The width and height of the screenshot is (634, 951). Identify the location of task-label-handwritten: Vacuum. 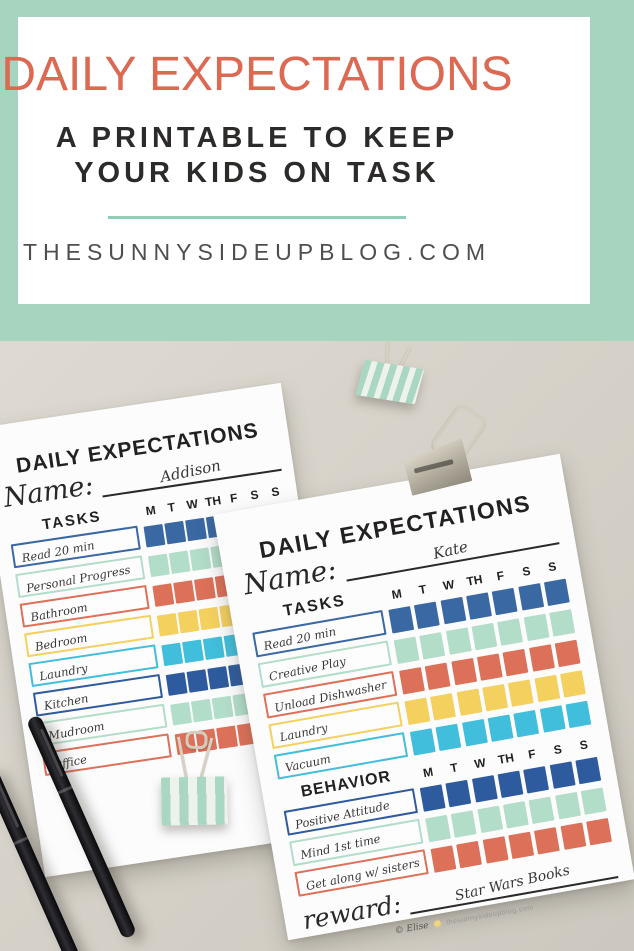
(307, 763).